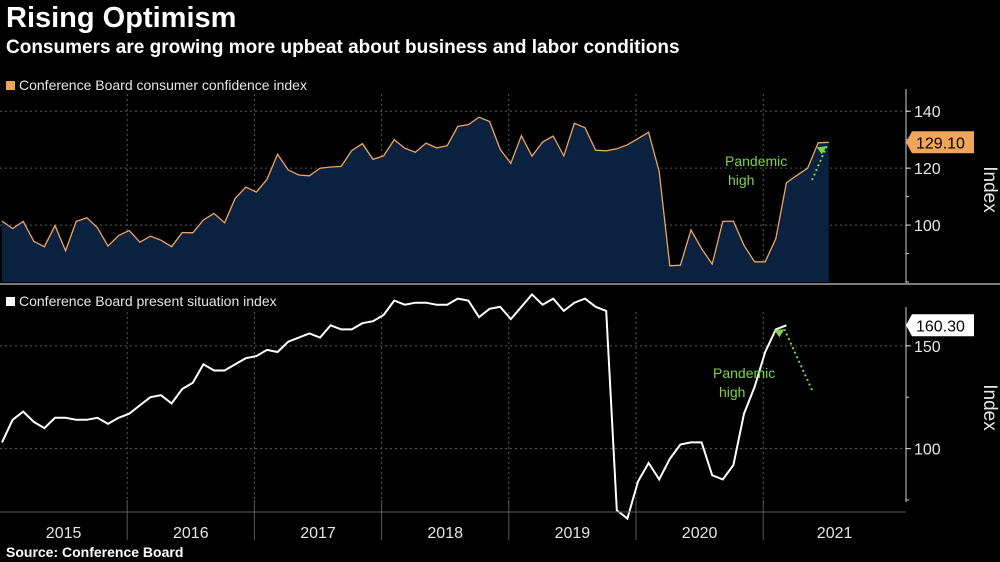 This screenshot has height=562, width=1000. What do you see at coordinates (64, 533) in the screenshot?
I see `x-tick-label: 2015` at bounding box center [64, 533].